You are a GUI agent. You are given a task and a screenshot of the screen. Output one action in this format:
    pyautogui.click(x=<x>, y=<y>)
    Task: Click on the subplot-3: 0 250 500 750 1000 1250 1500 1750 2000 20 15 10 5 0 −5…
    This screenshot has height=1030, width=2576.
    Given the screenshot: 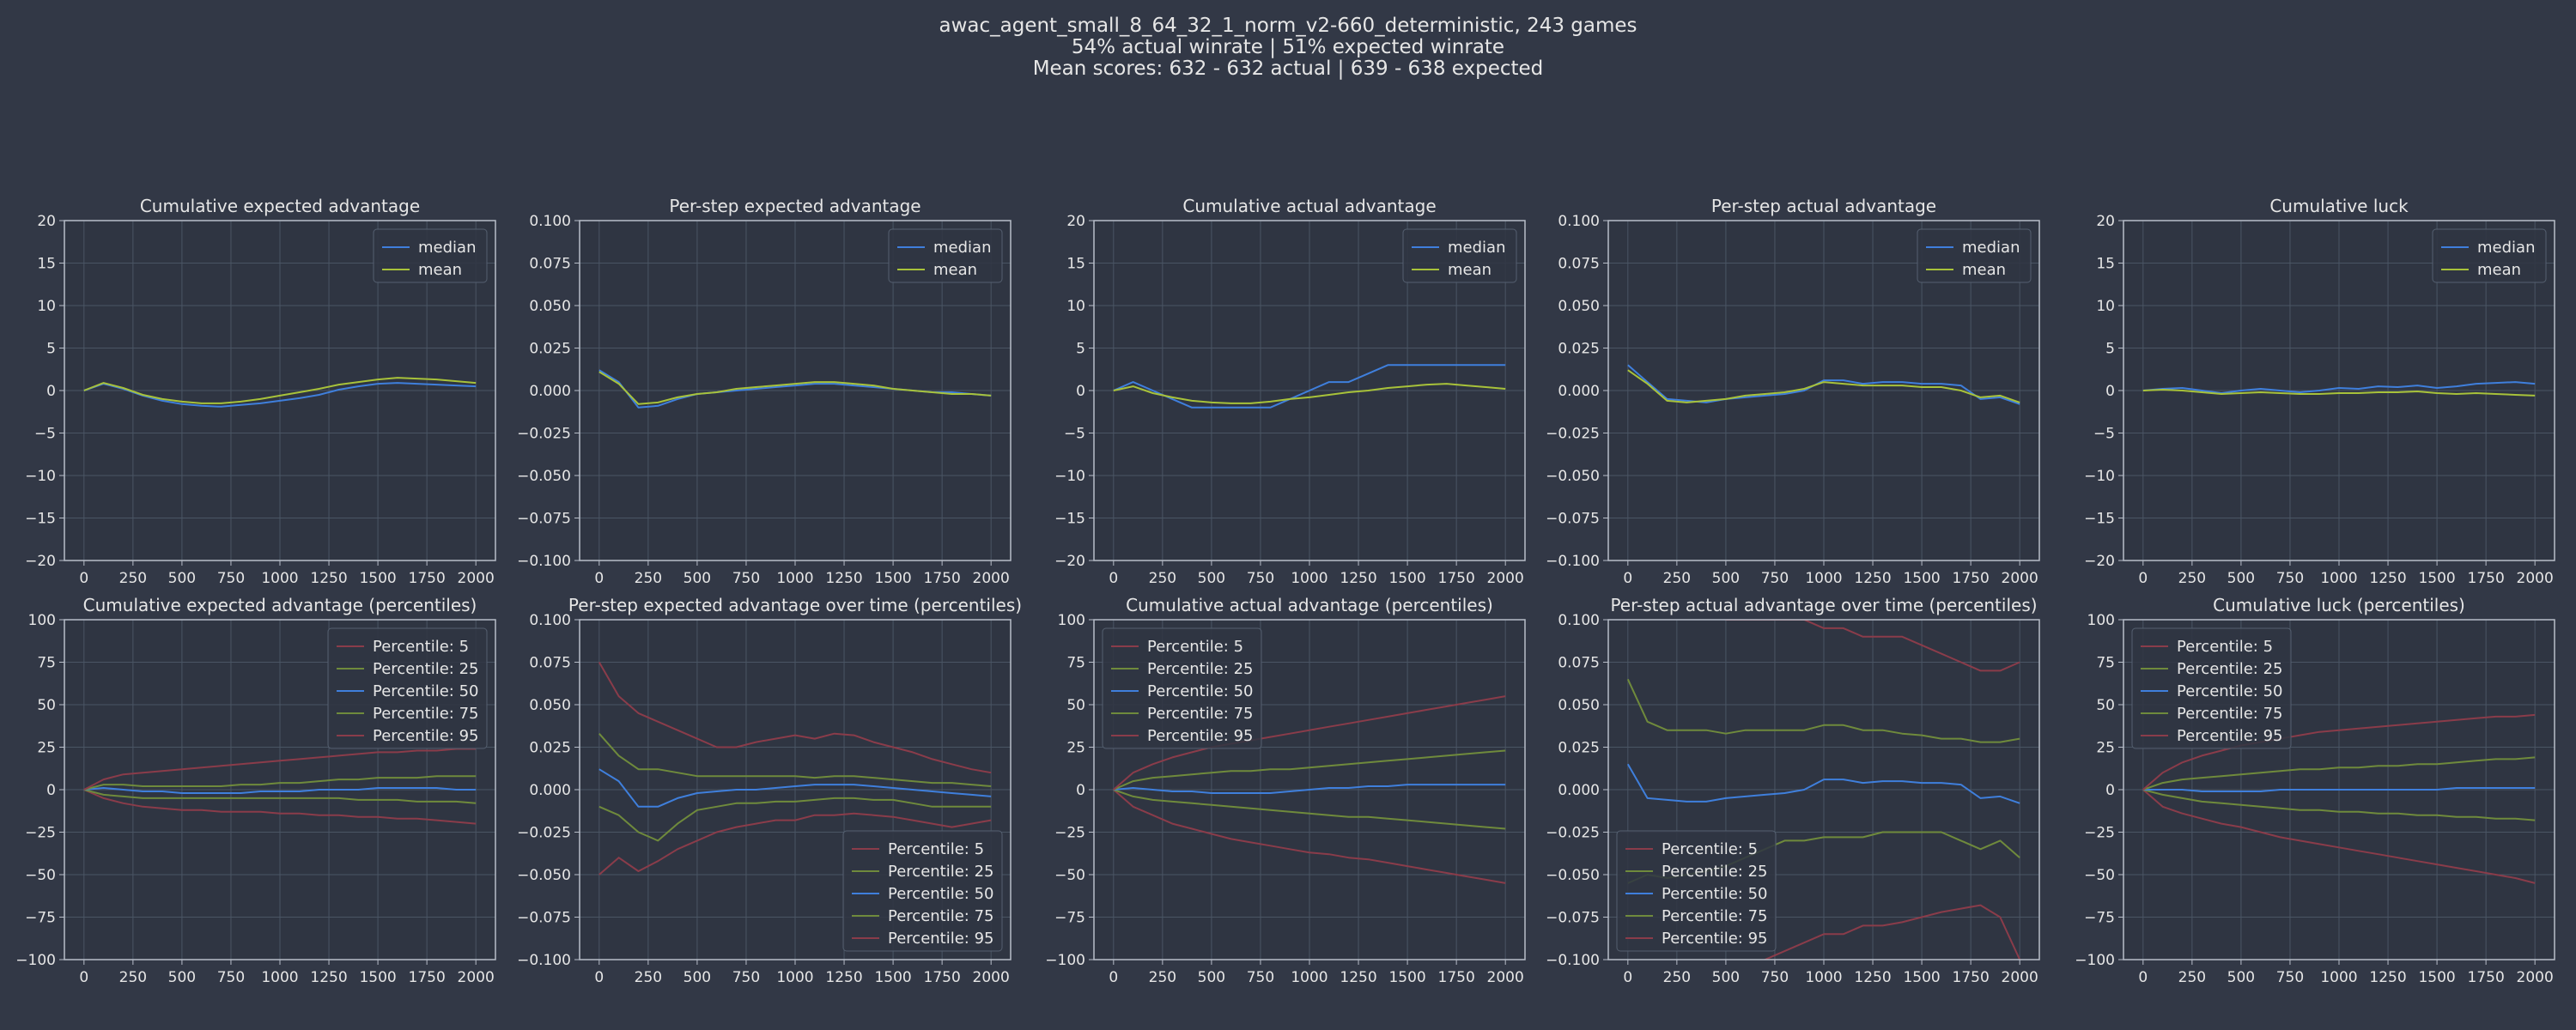 What is the action you would take?
    pyautogui.click(x=1290, y=391)
    